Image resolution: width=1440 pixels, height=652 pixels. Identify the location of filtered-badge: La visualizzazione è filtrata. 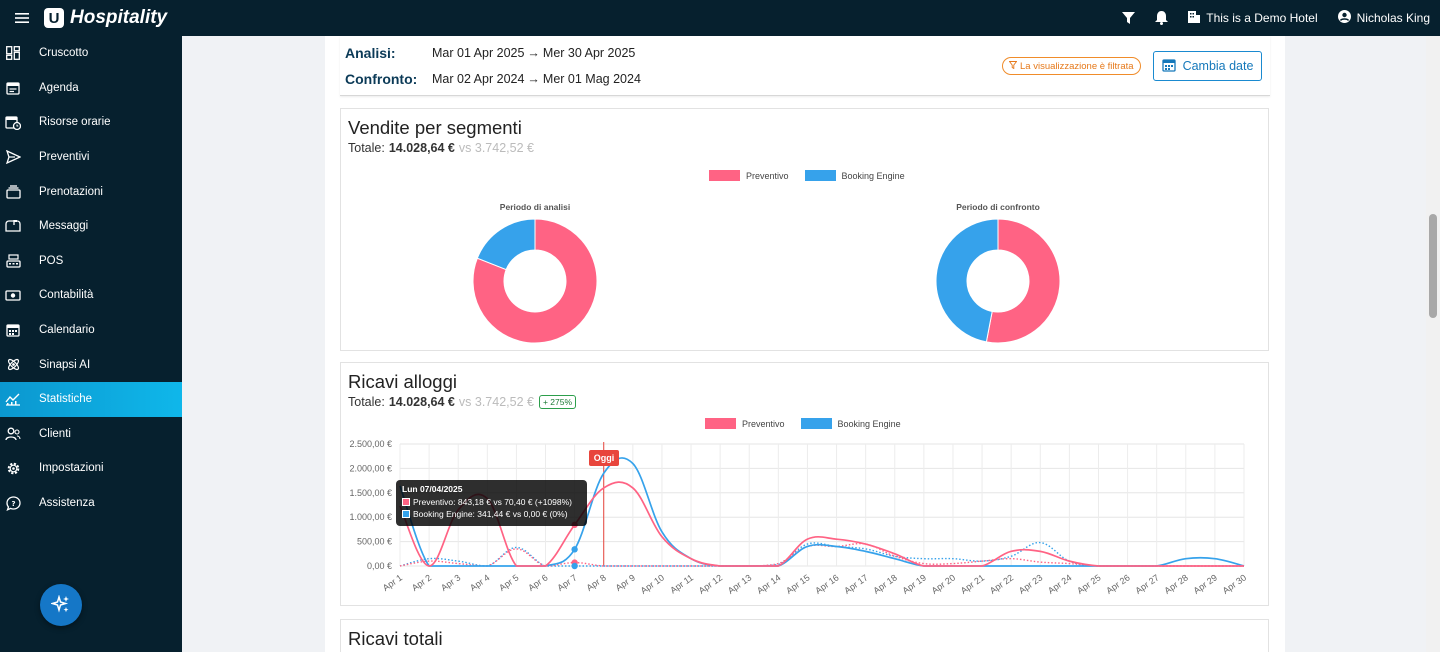
(1071, 66).